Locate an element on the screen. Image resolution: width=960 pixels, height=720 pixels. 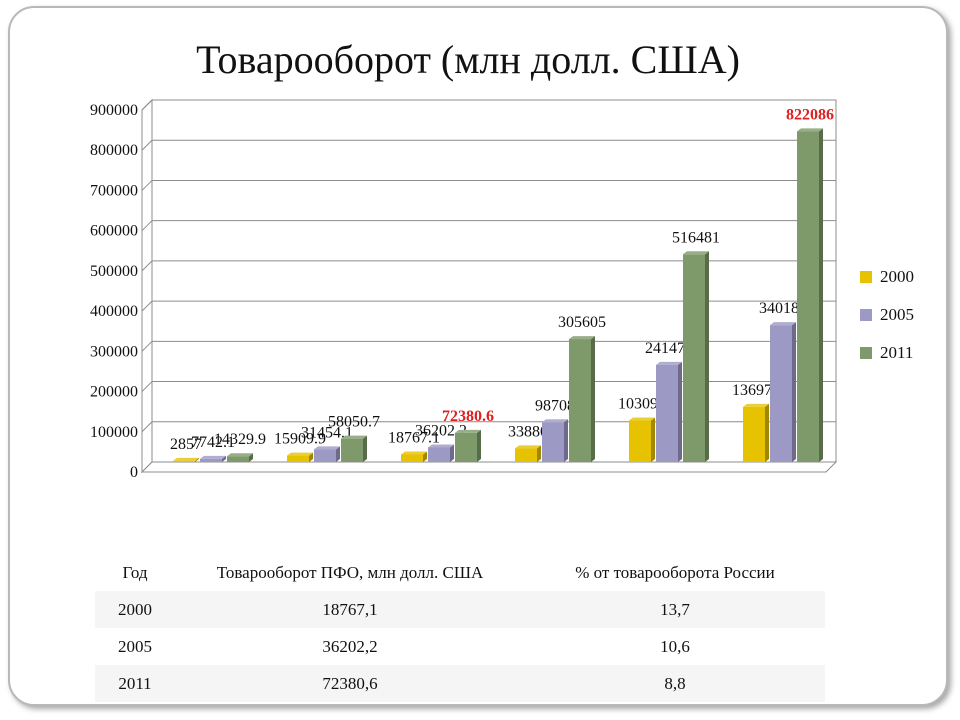
table-cell-turnover: 72380,6 is located at coordinates (350, 683).